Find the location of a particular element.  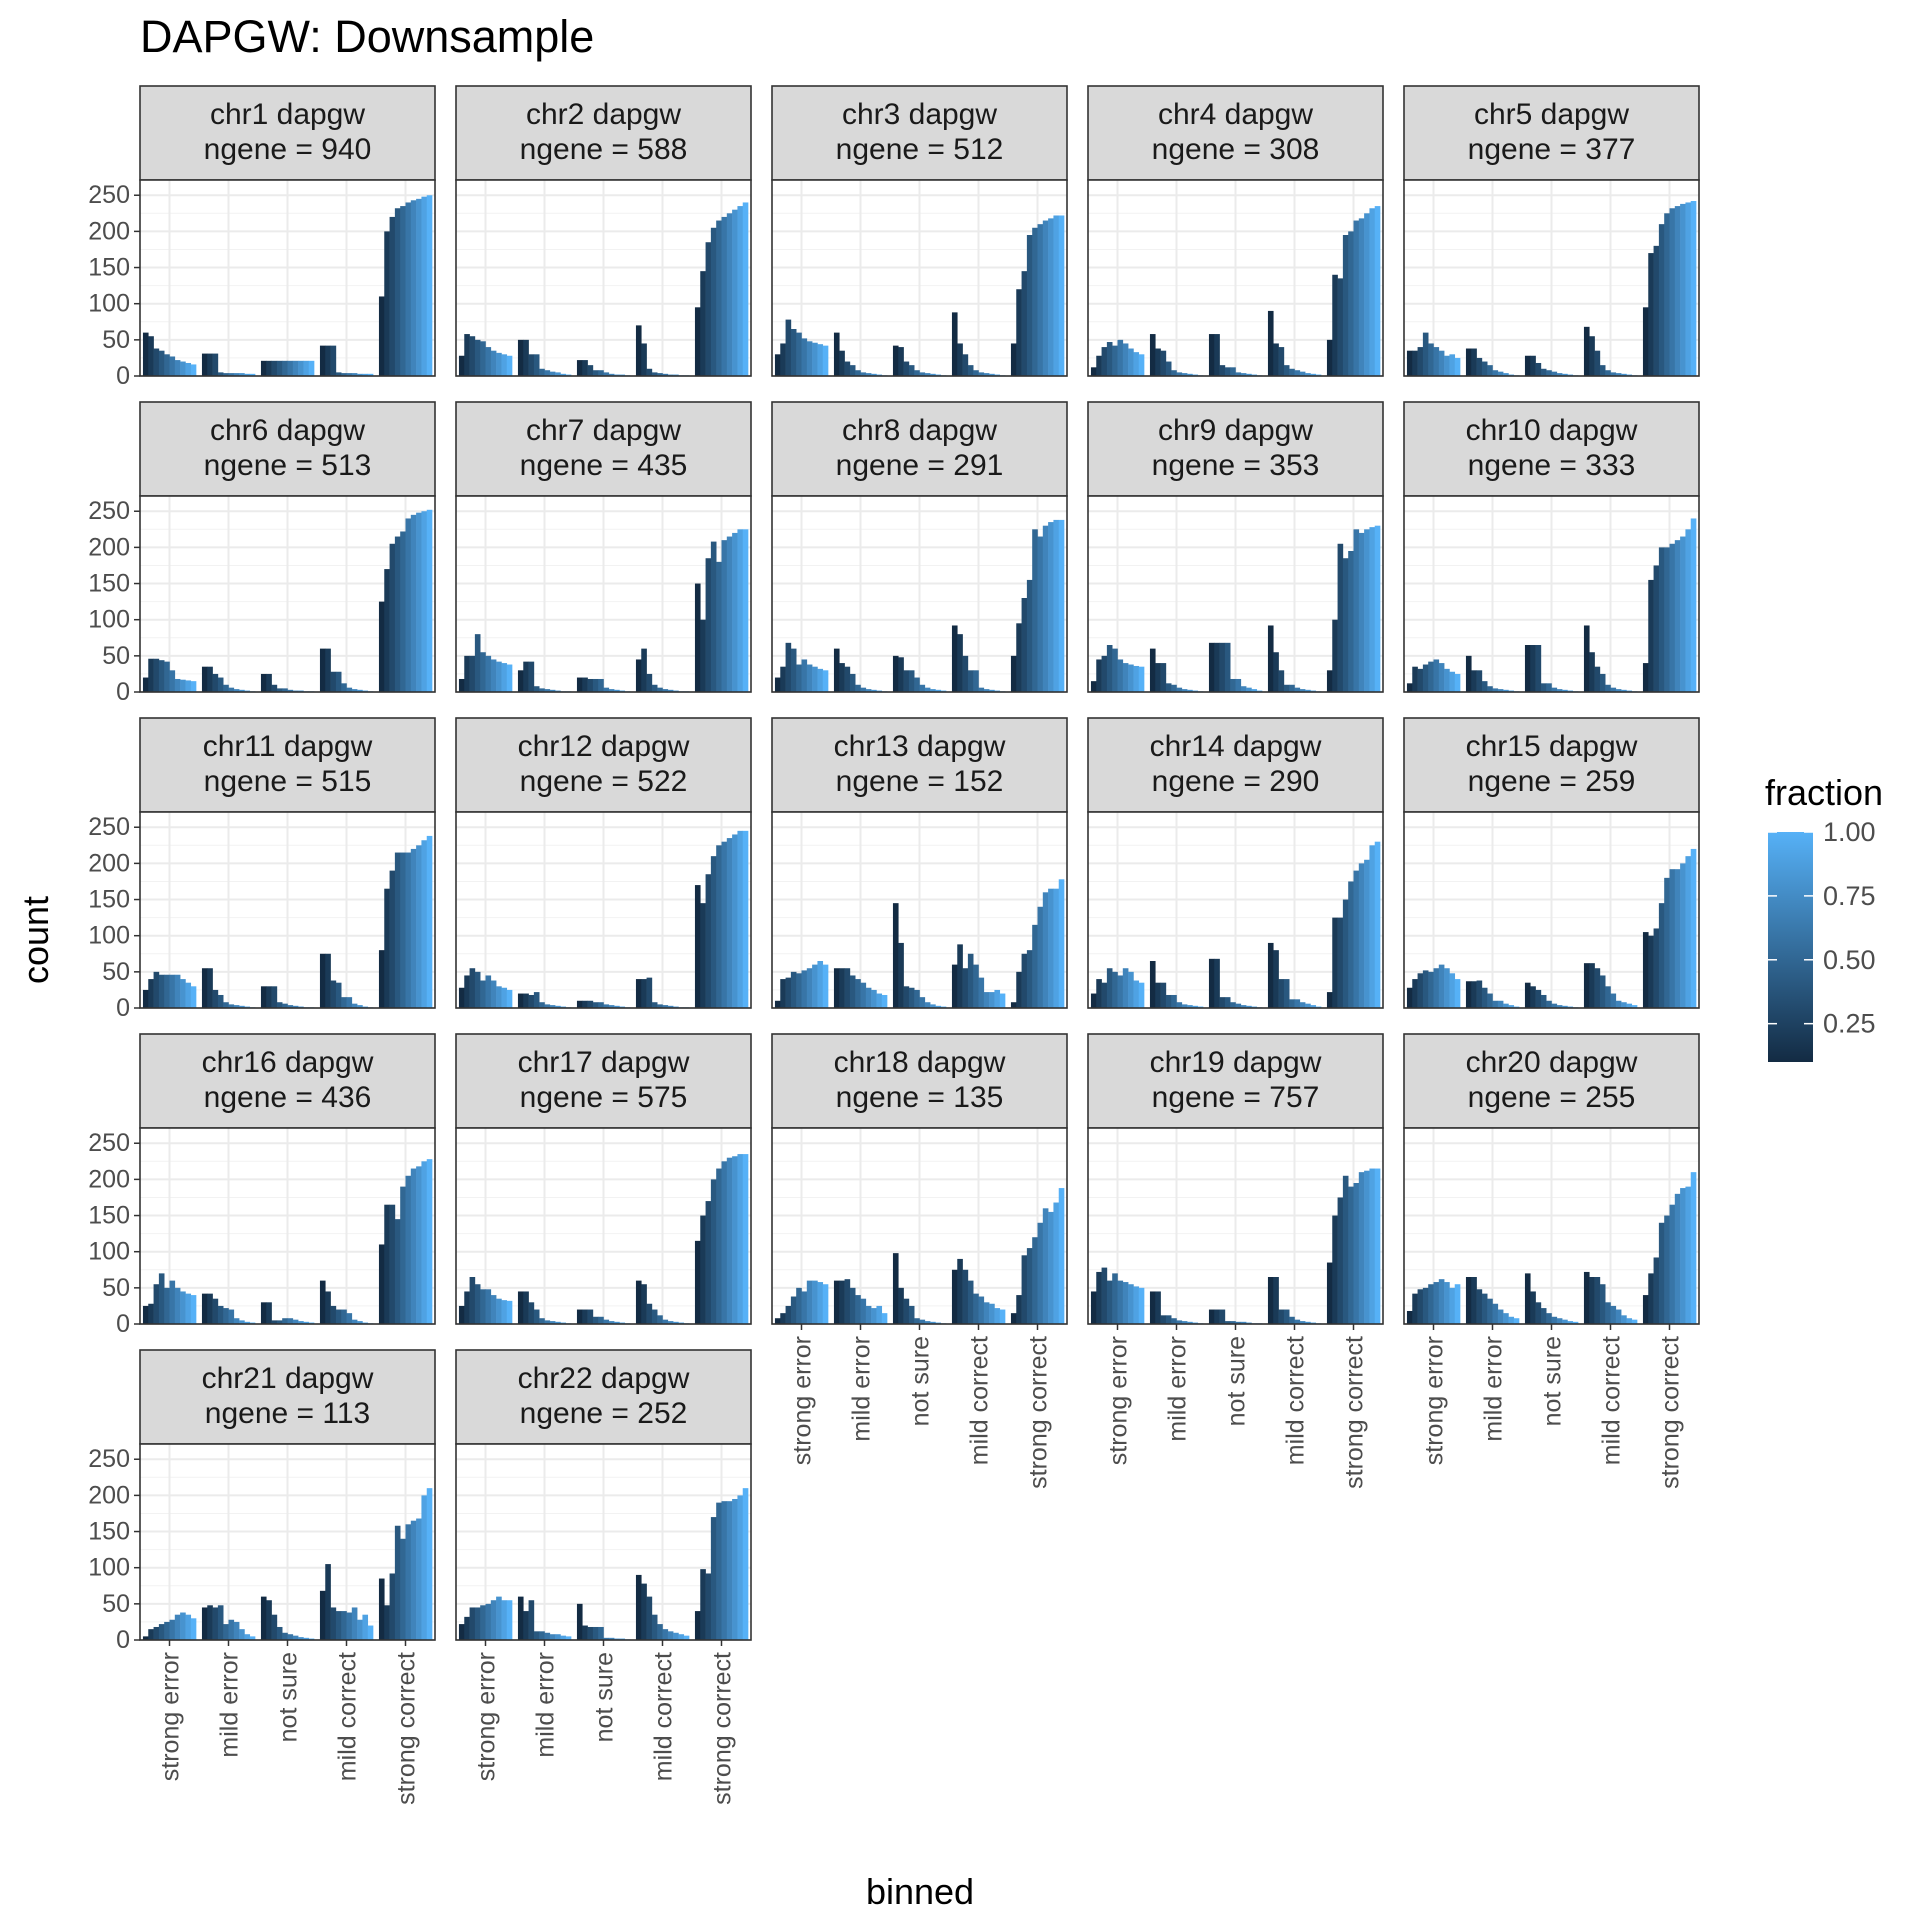

facet-strip-label: chr8 dapgw is located at coordinates (919, 430).